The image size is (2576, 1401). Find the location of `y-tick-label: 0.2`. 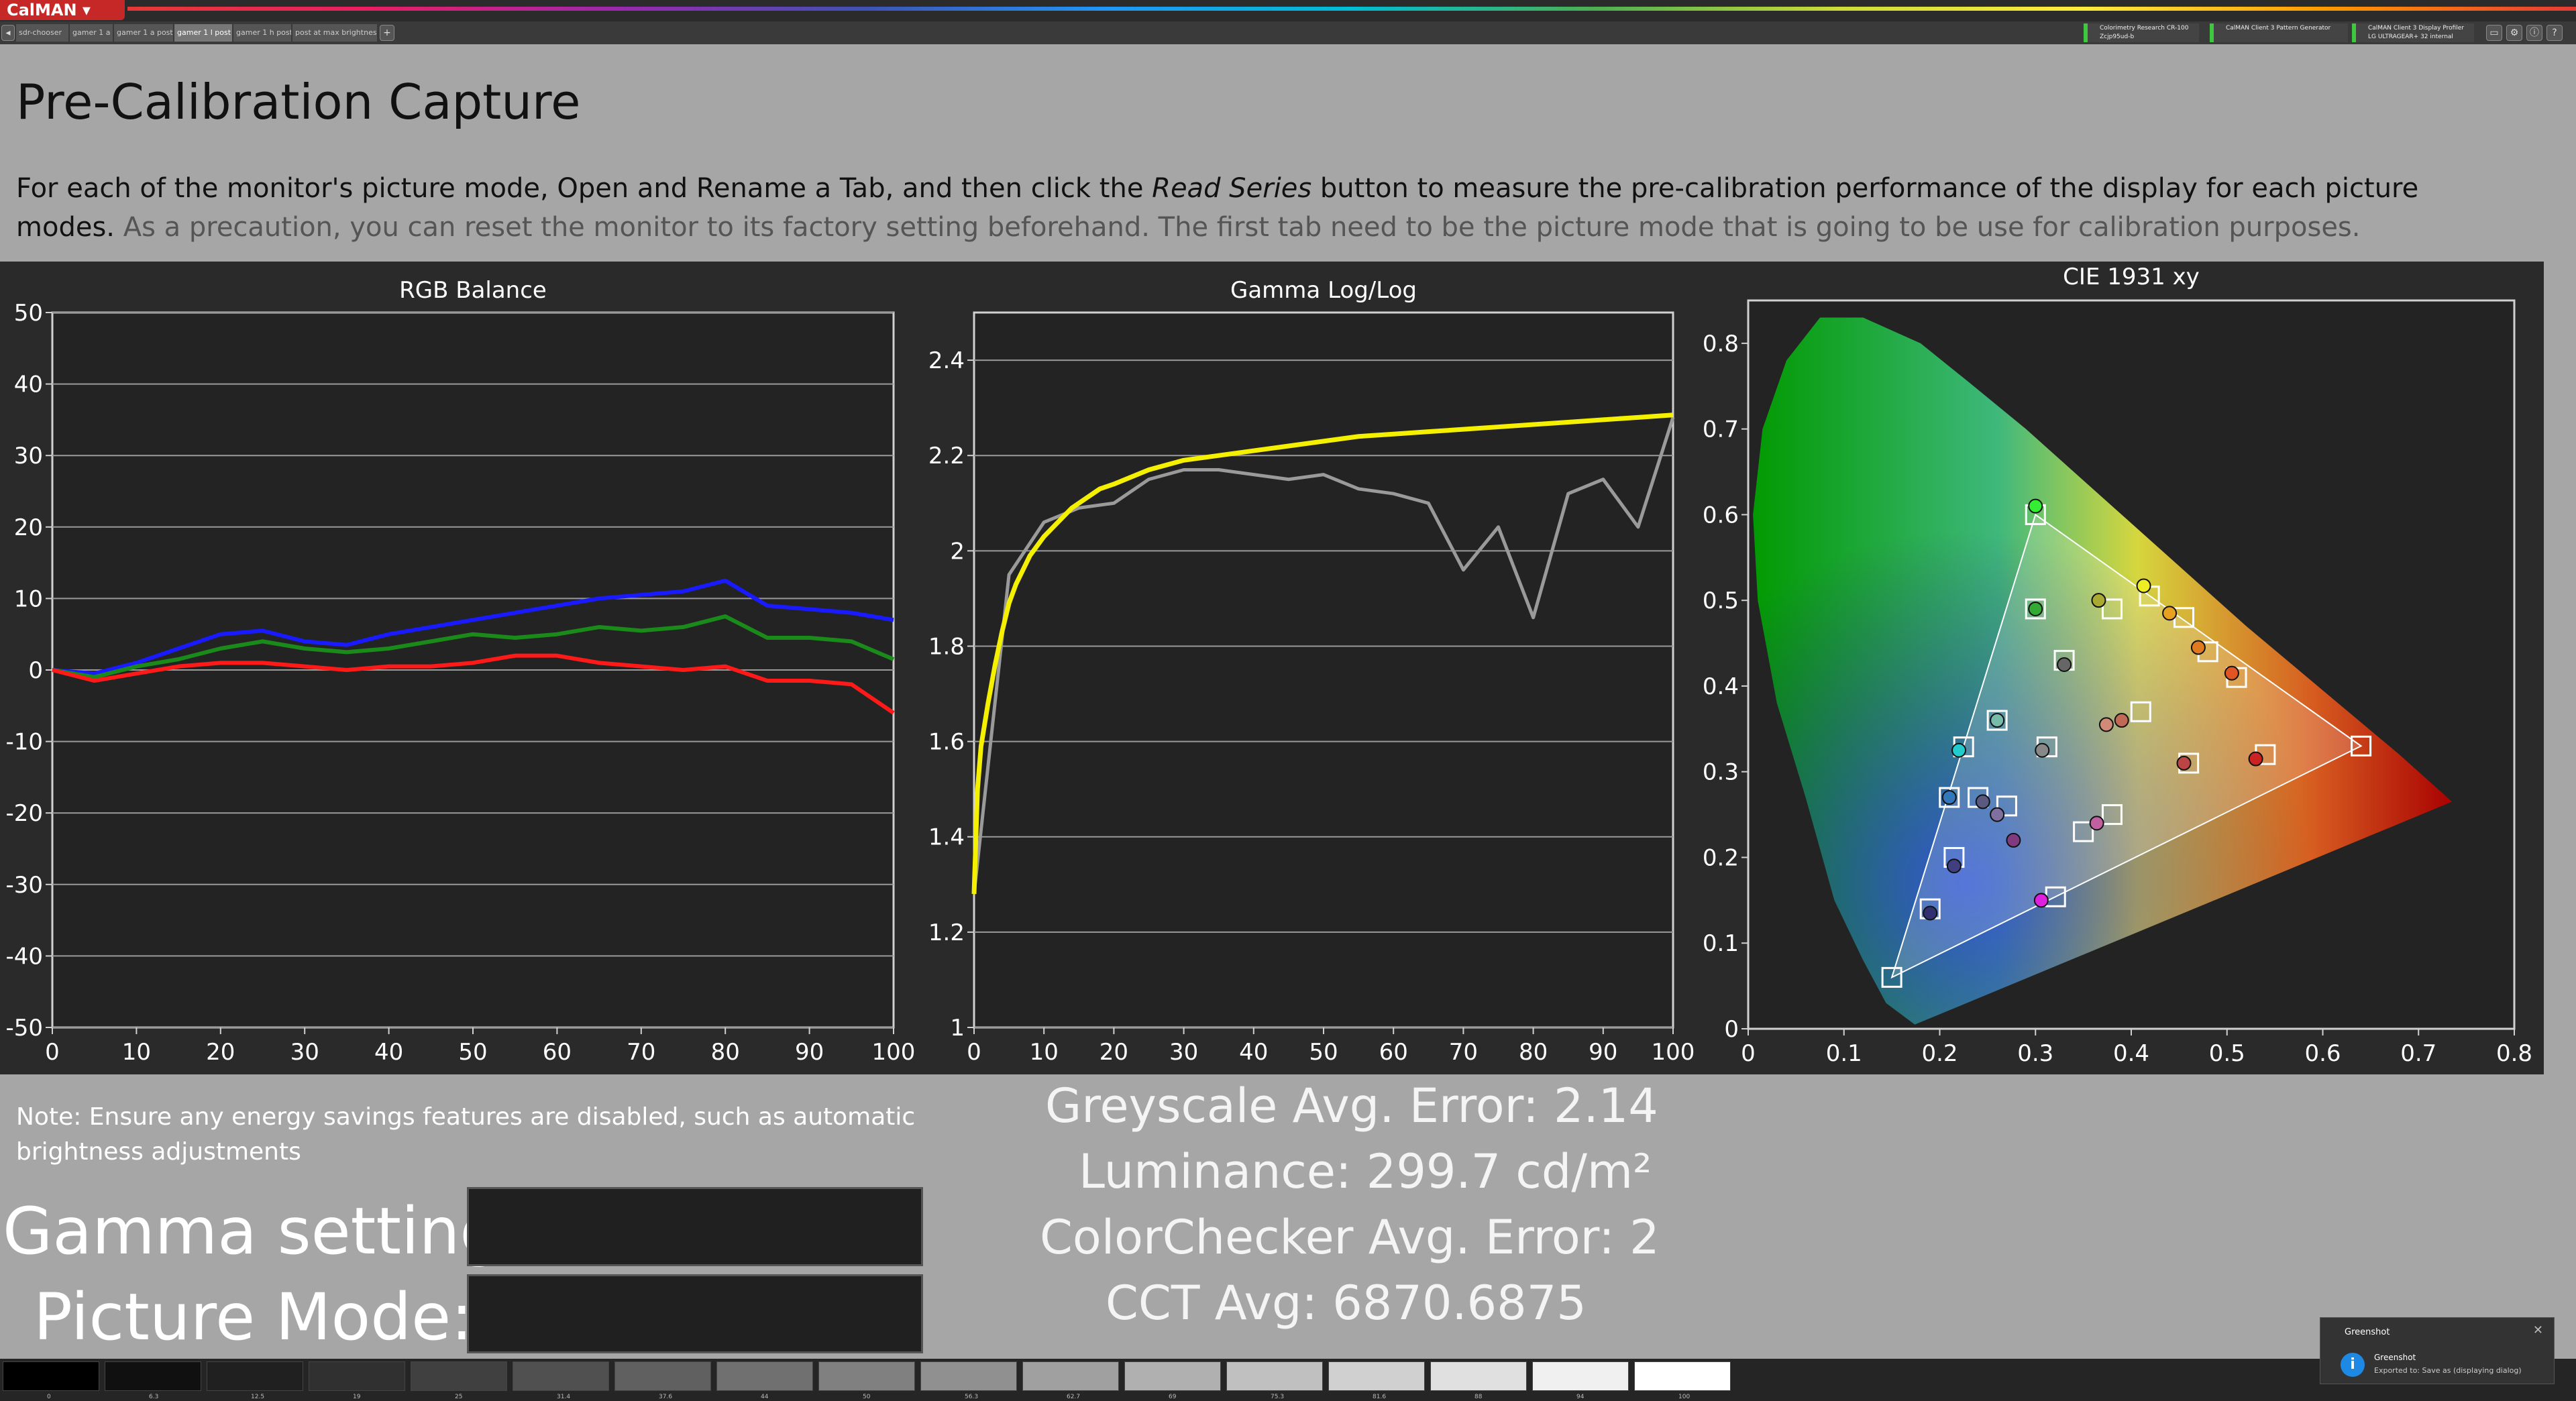

y-tick-label: 0.2 is located at coordinates (1721, 857).